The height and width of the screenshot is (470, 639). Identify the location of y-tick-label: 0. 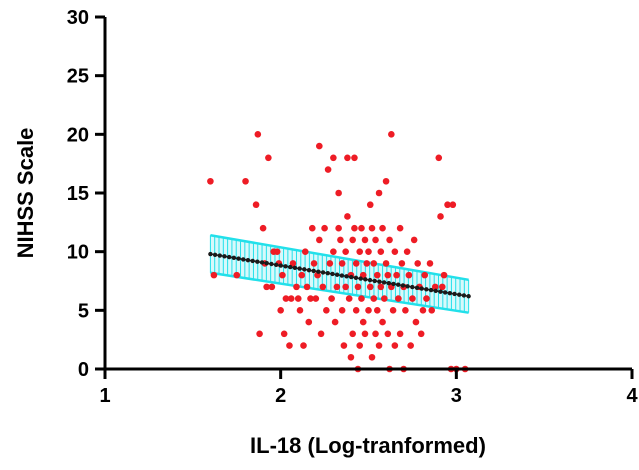
(83, 370).